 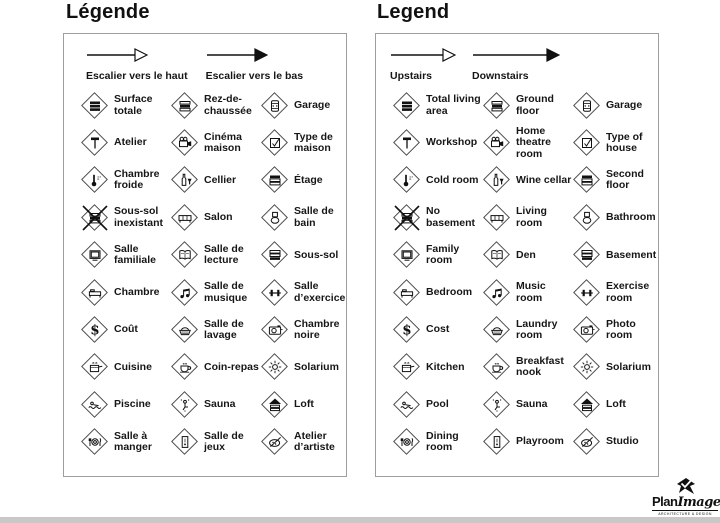 I want to click on legend-item: Cellier, so click(x=215, y=180).